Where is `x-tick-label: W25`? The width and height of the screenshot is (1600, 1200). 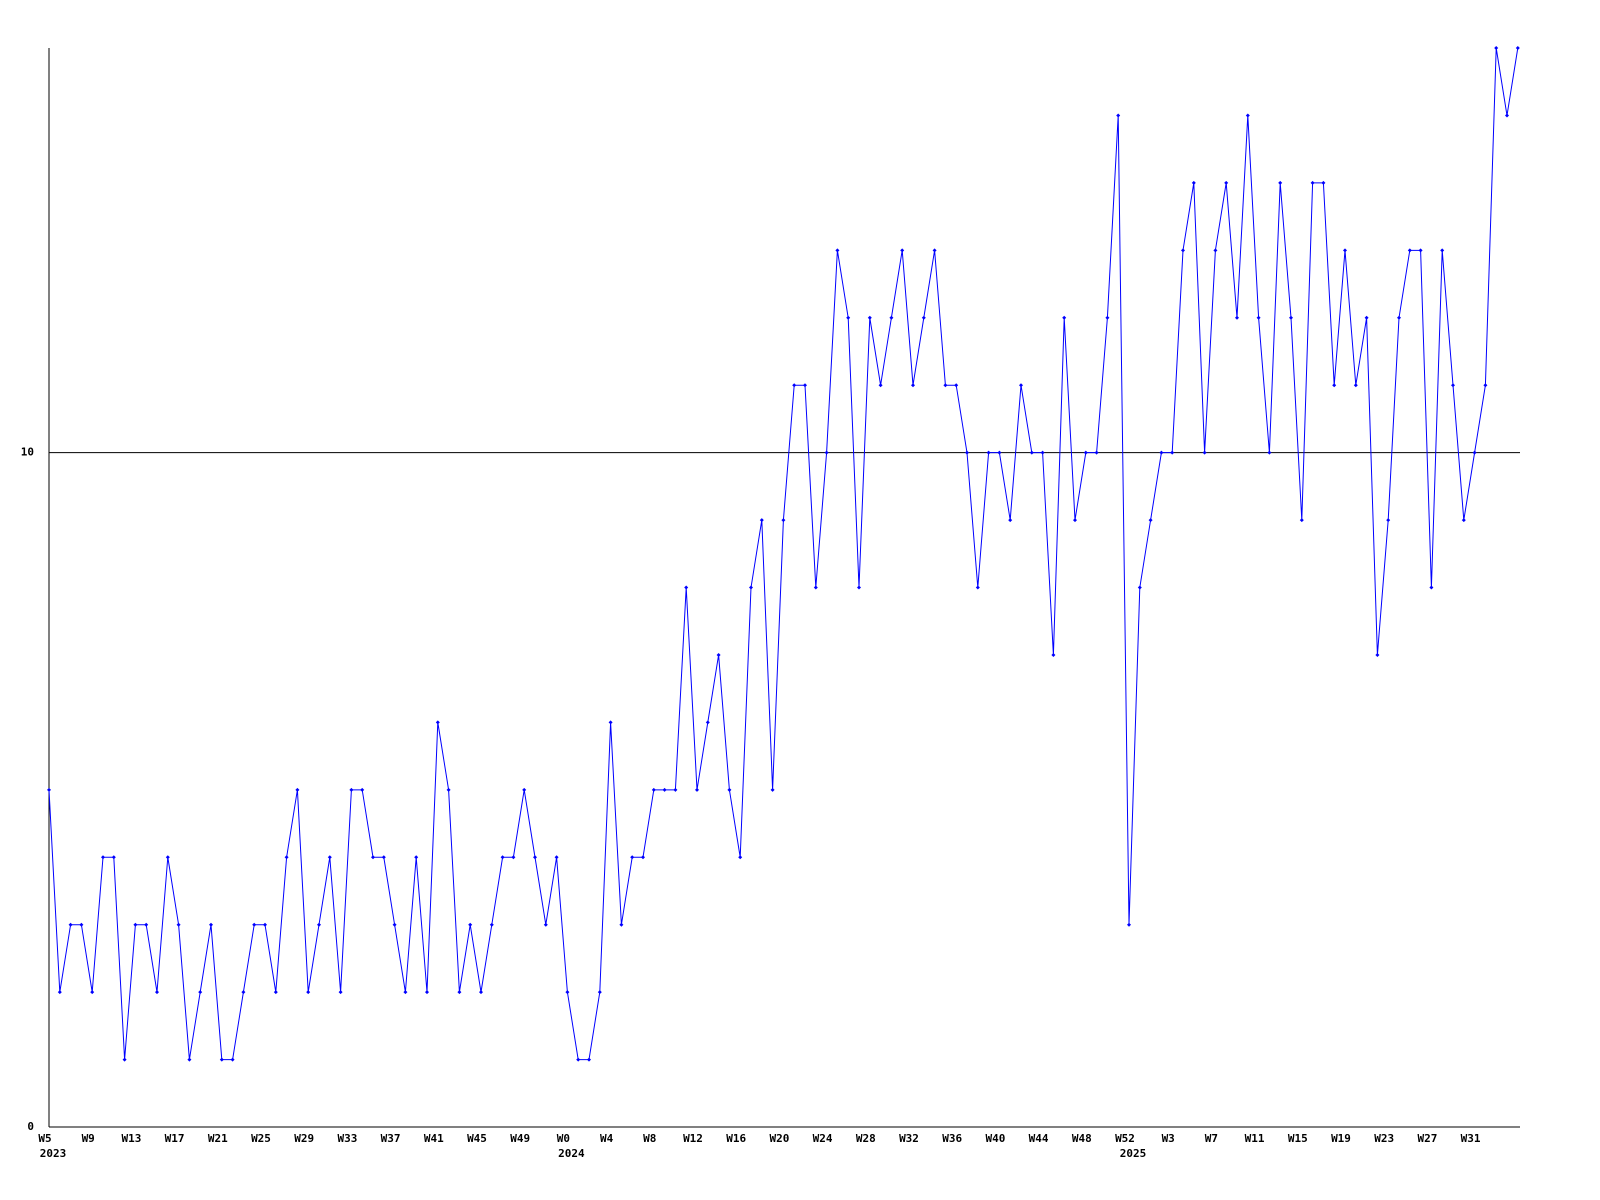 x-tick-label: W25 is located at coordinates (261, 1138).